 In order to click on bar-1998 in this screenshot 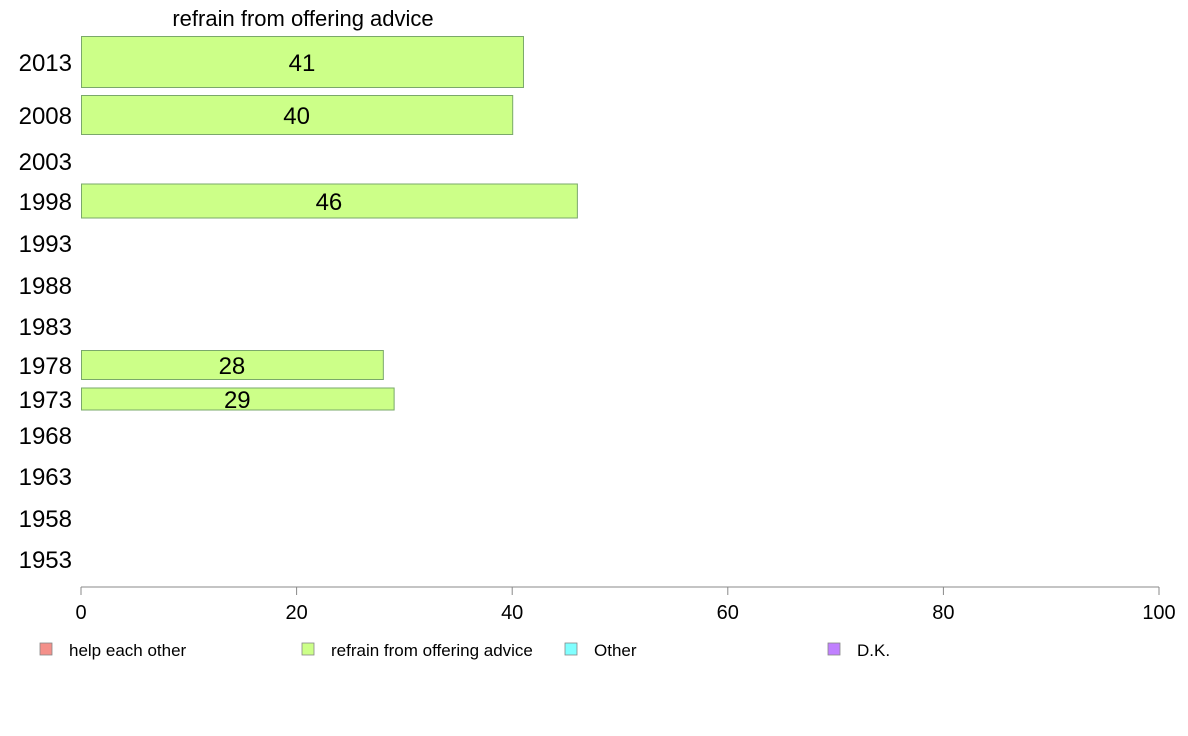, I will do `click(329, 201)`.